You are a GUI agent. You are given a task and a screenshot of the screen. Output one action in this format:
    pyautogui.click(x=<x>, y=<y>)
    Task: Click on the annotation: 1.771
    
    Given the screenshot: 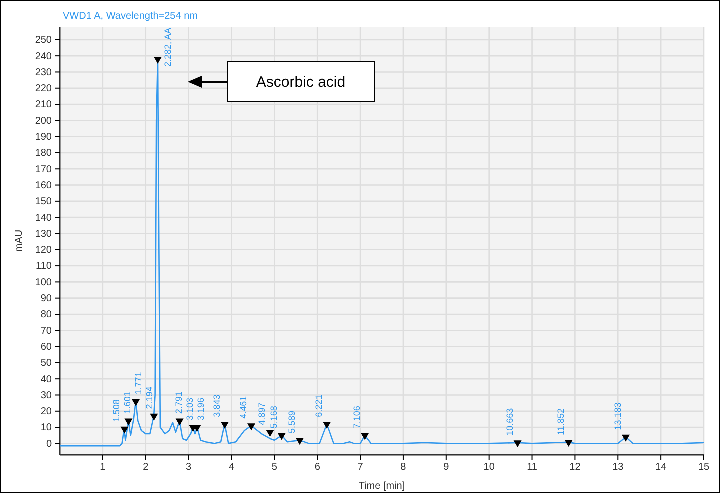 What is the action you would take?
    pyautogui.click(x=139, y=383)
    